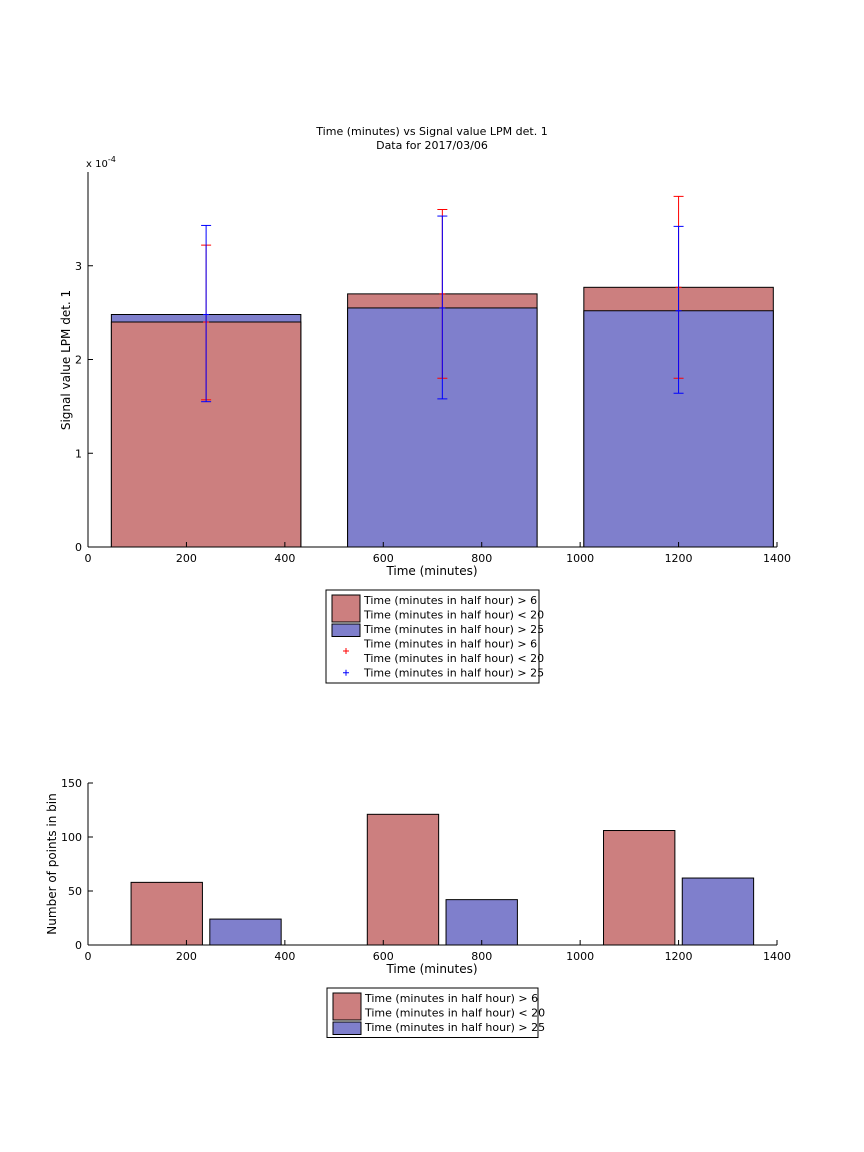 The image size is (864, 1152). Describe the element at coordinates (97, 164) in the screenshot. I see `y-exponent-base: x 10` at that location.